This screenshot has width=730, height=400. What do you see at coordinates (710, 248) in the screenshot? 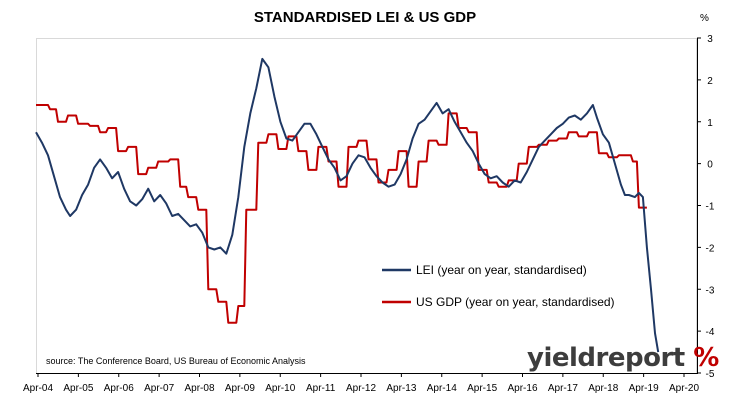
I see `y-tick-label: -2` at bounding box center [710, 248].